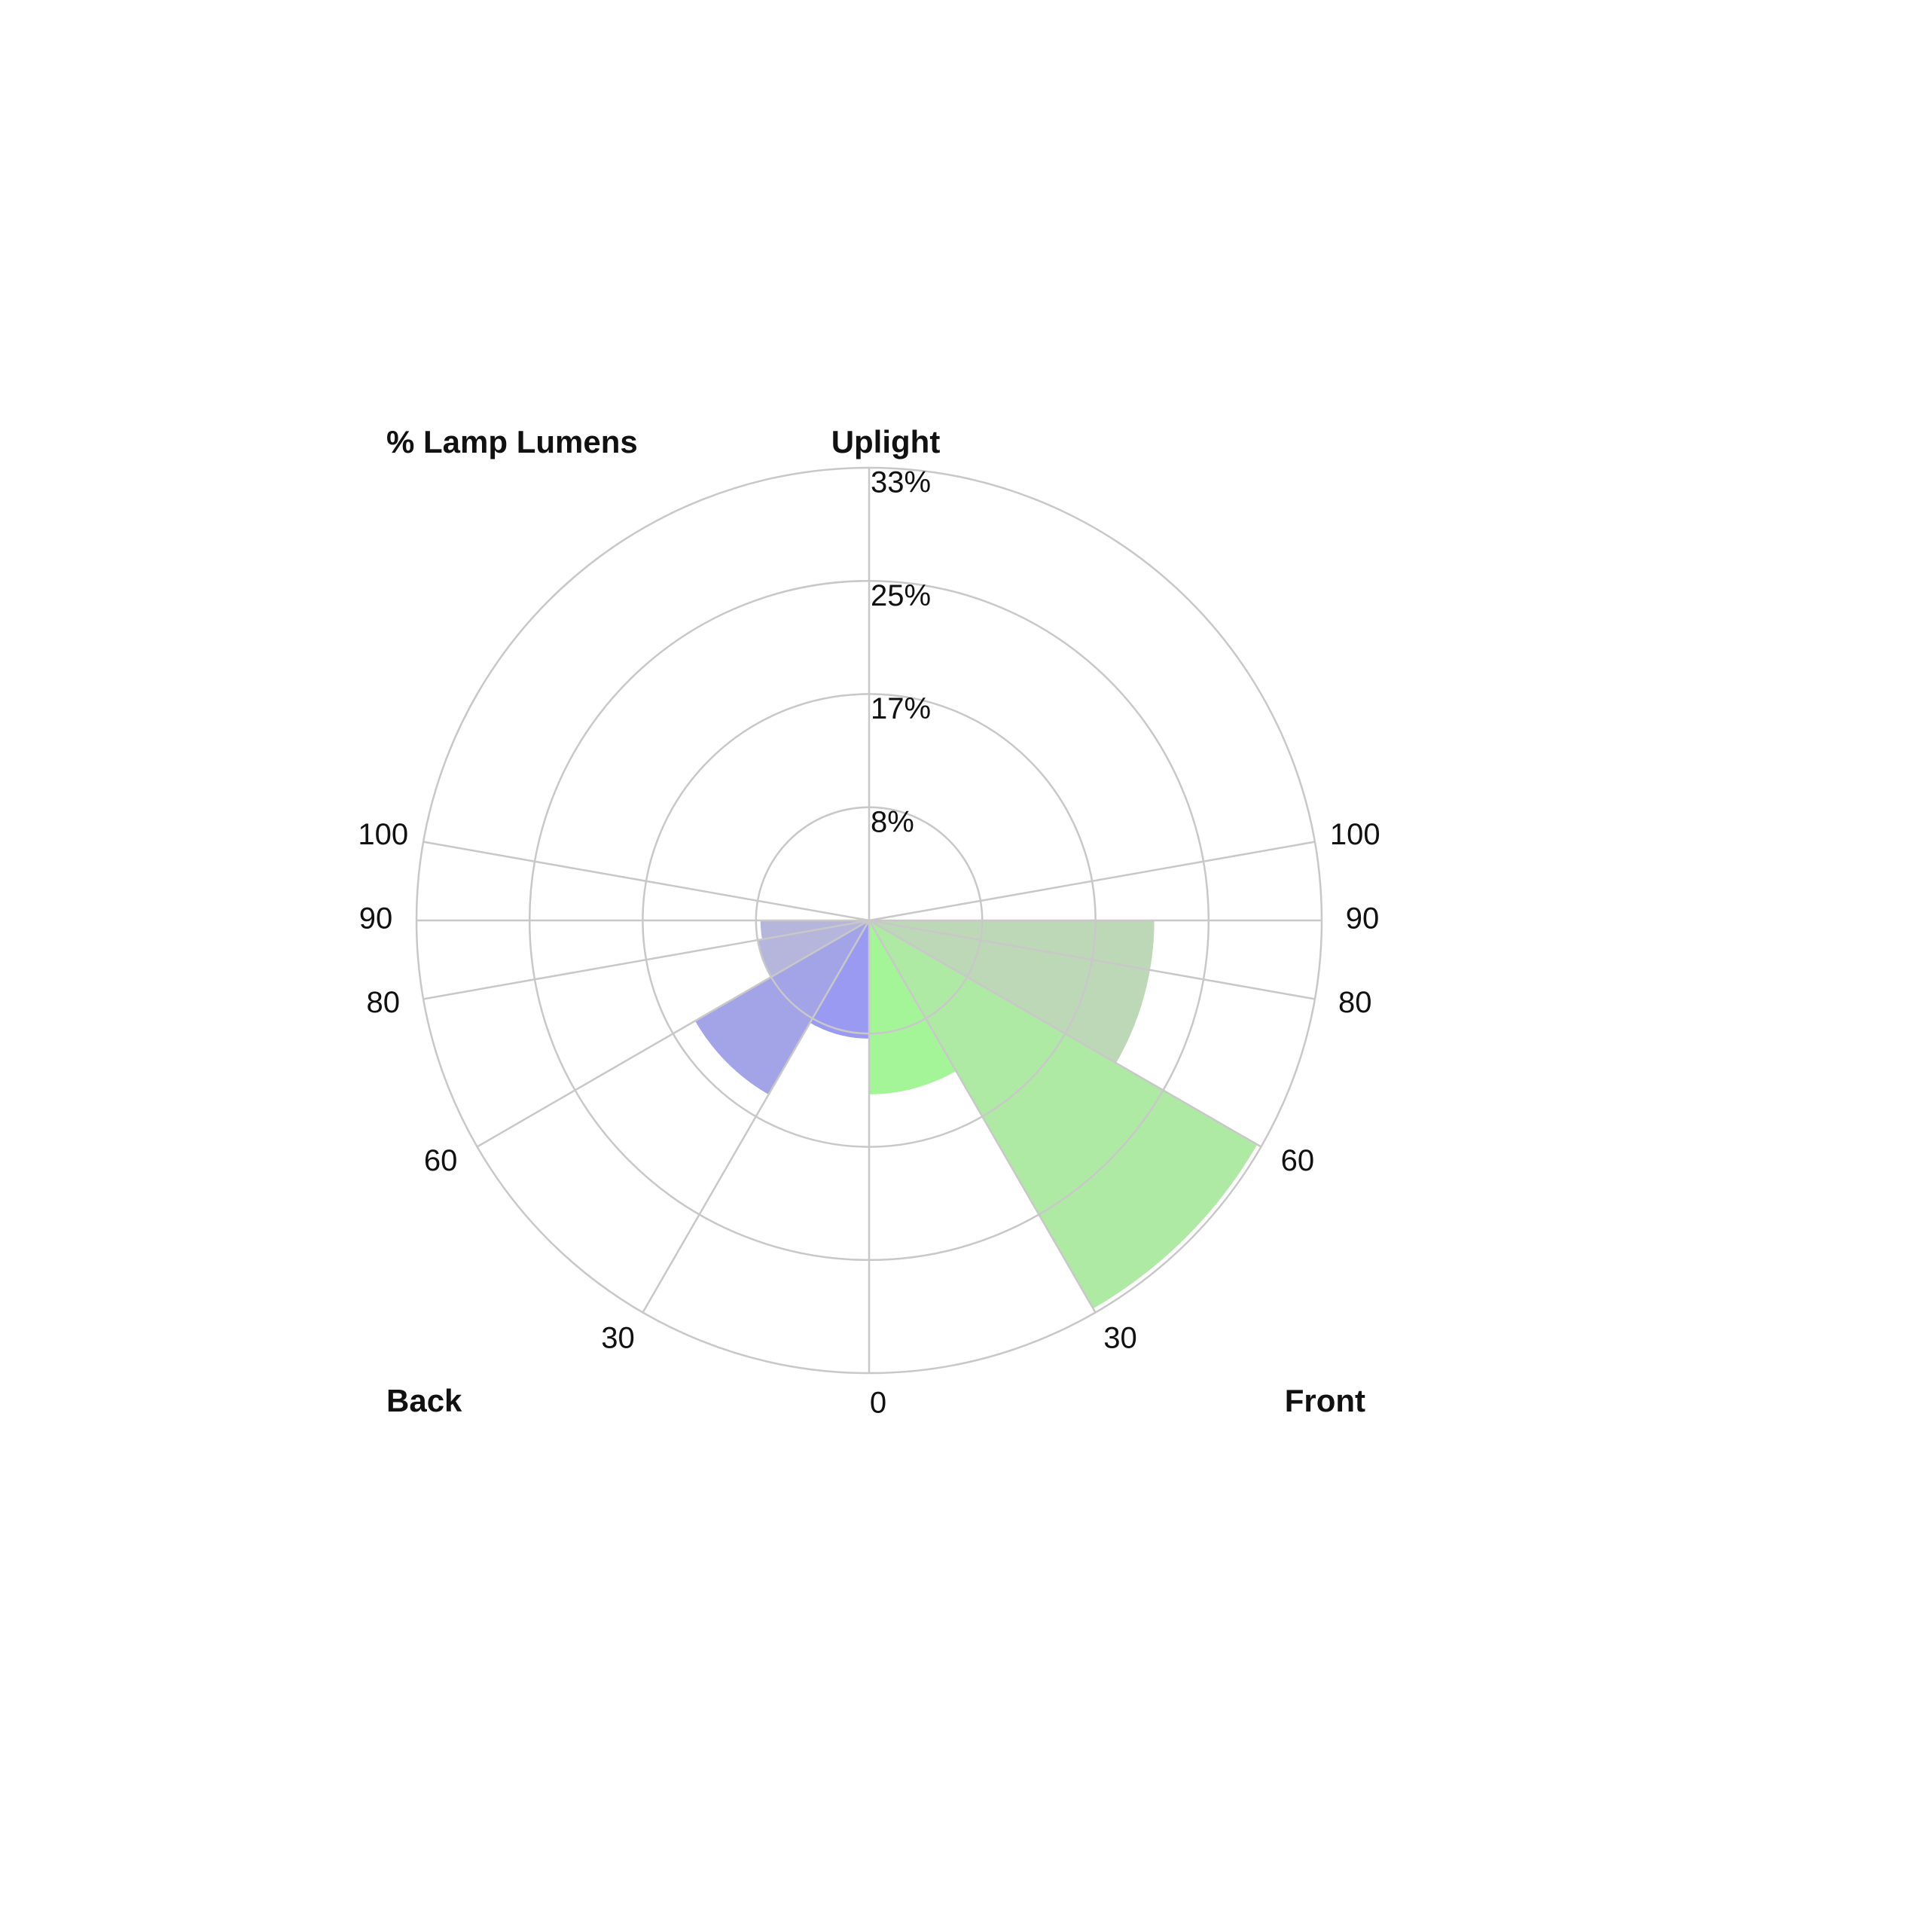 The width and height of the screenshot is (1928, 1932). I want to click on chart-title: % Lamp Lumens, so click(512, 442).